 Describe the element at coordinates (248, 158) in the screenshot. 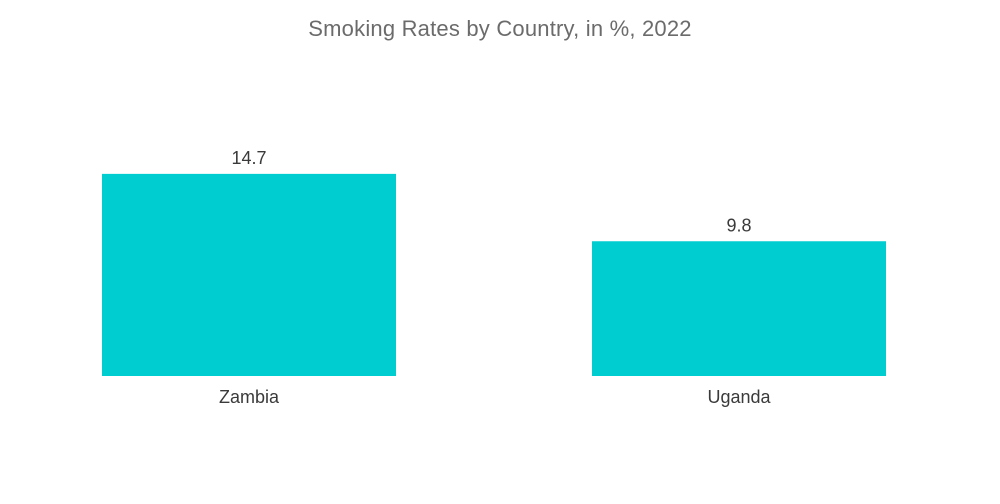

I see `value-label-zambia: 14.7` at that location.